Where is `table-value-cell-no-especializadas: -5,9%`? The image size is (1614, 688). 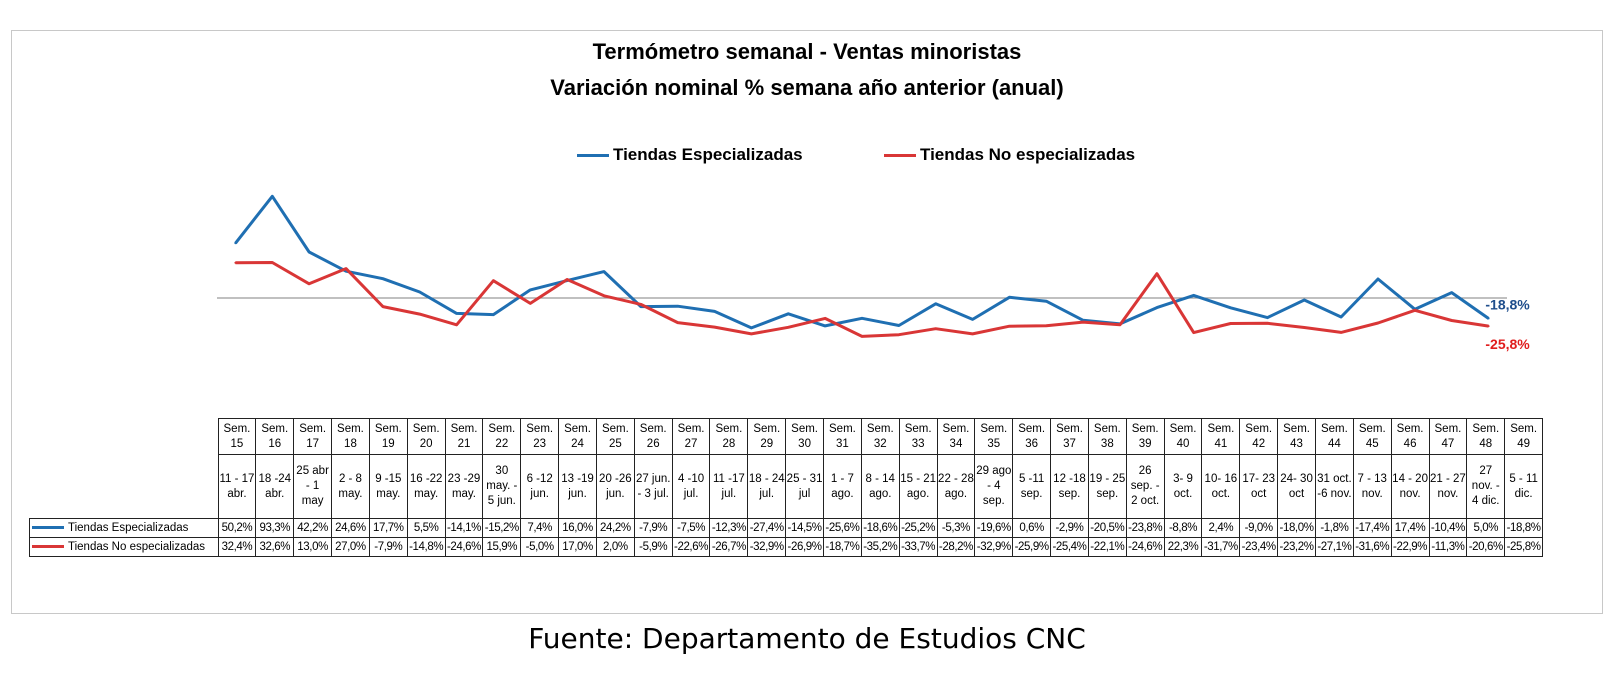
table-value-cell-no-especializadas: -5,9% is located at coordinates (653, 547).